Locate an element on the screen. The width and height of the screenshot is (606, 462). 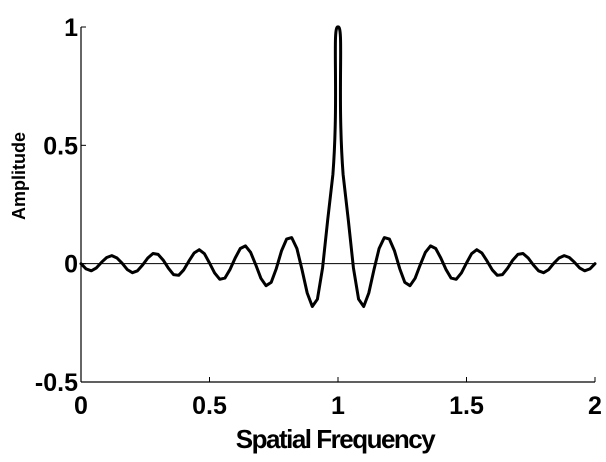
x-tick-label: 0.5 is located at coordinates (209, 406).